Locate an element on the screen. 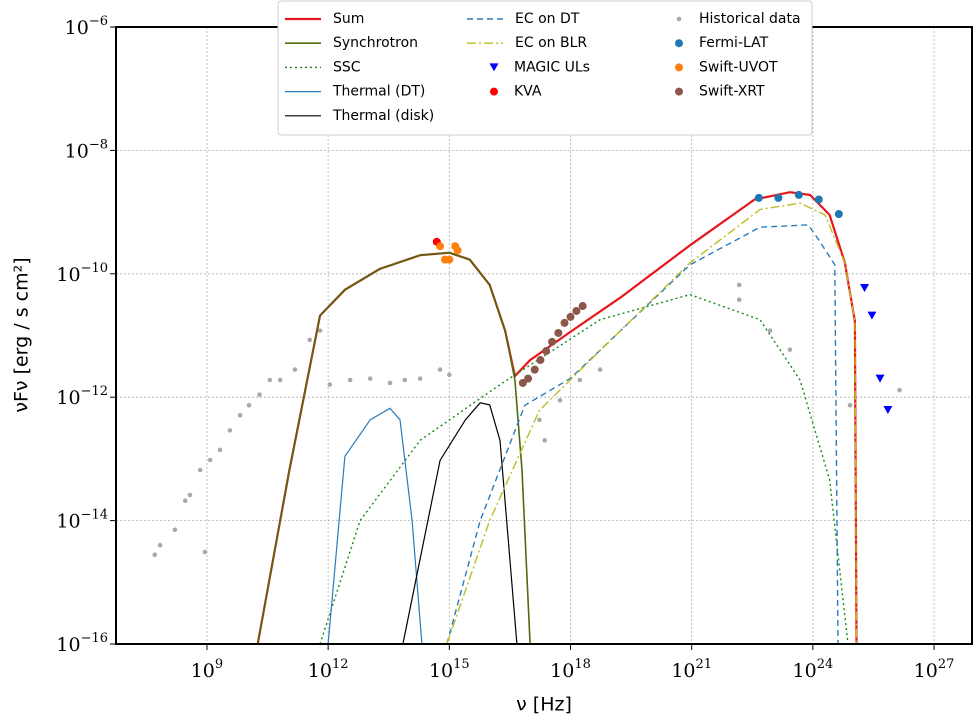  x-tick-label: 1021 is located at coordinates (691, 670).